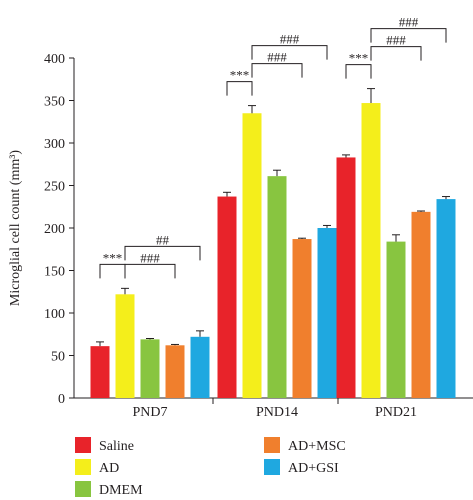 The width and height of the screenshot is (473, 500). I want to click on x-tick-label: PND7, so click(149, 412).